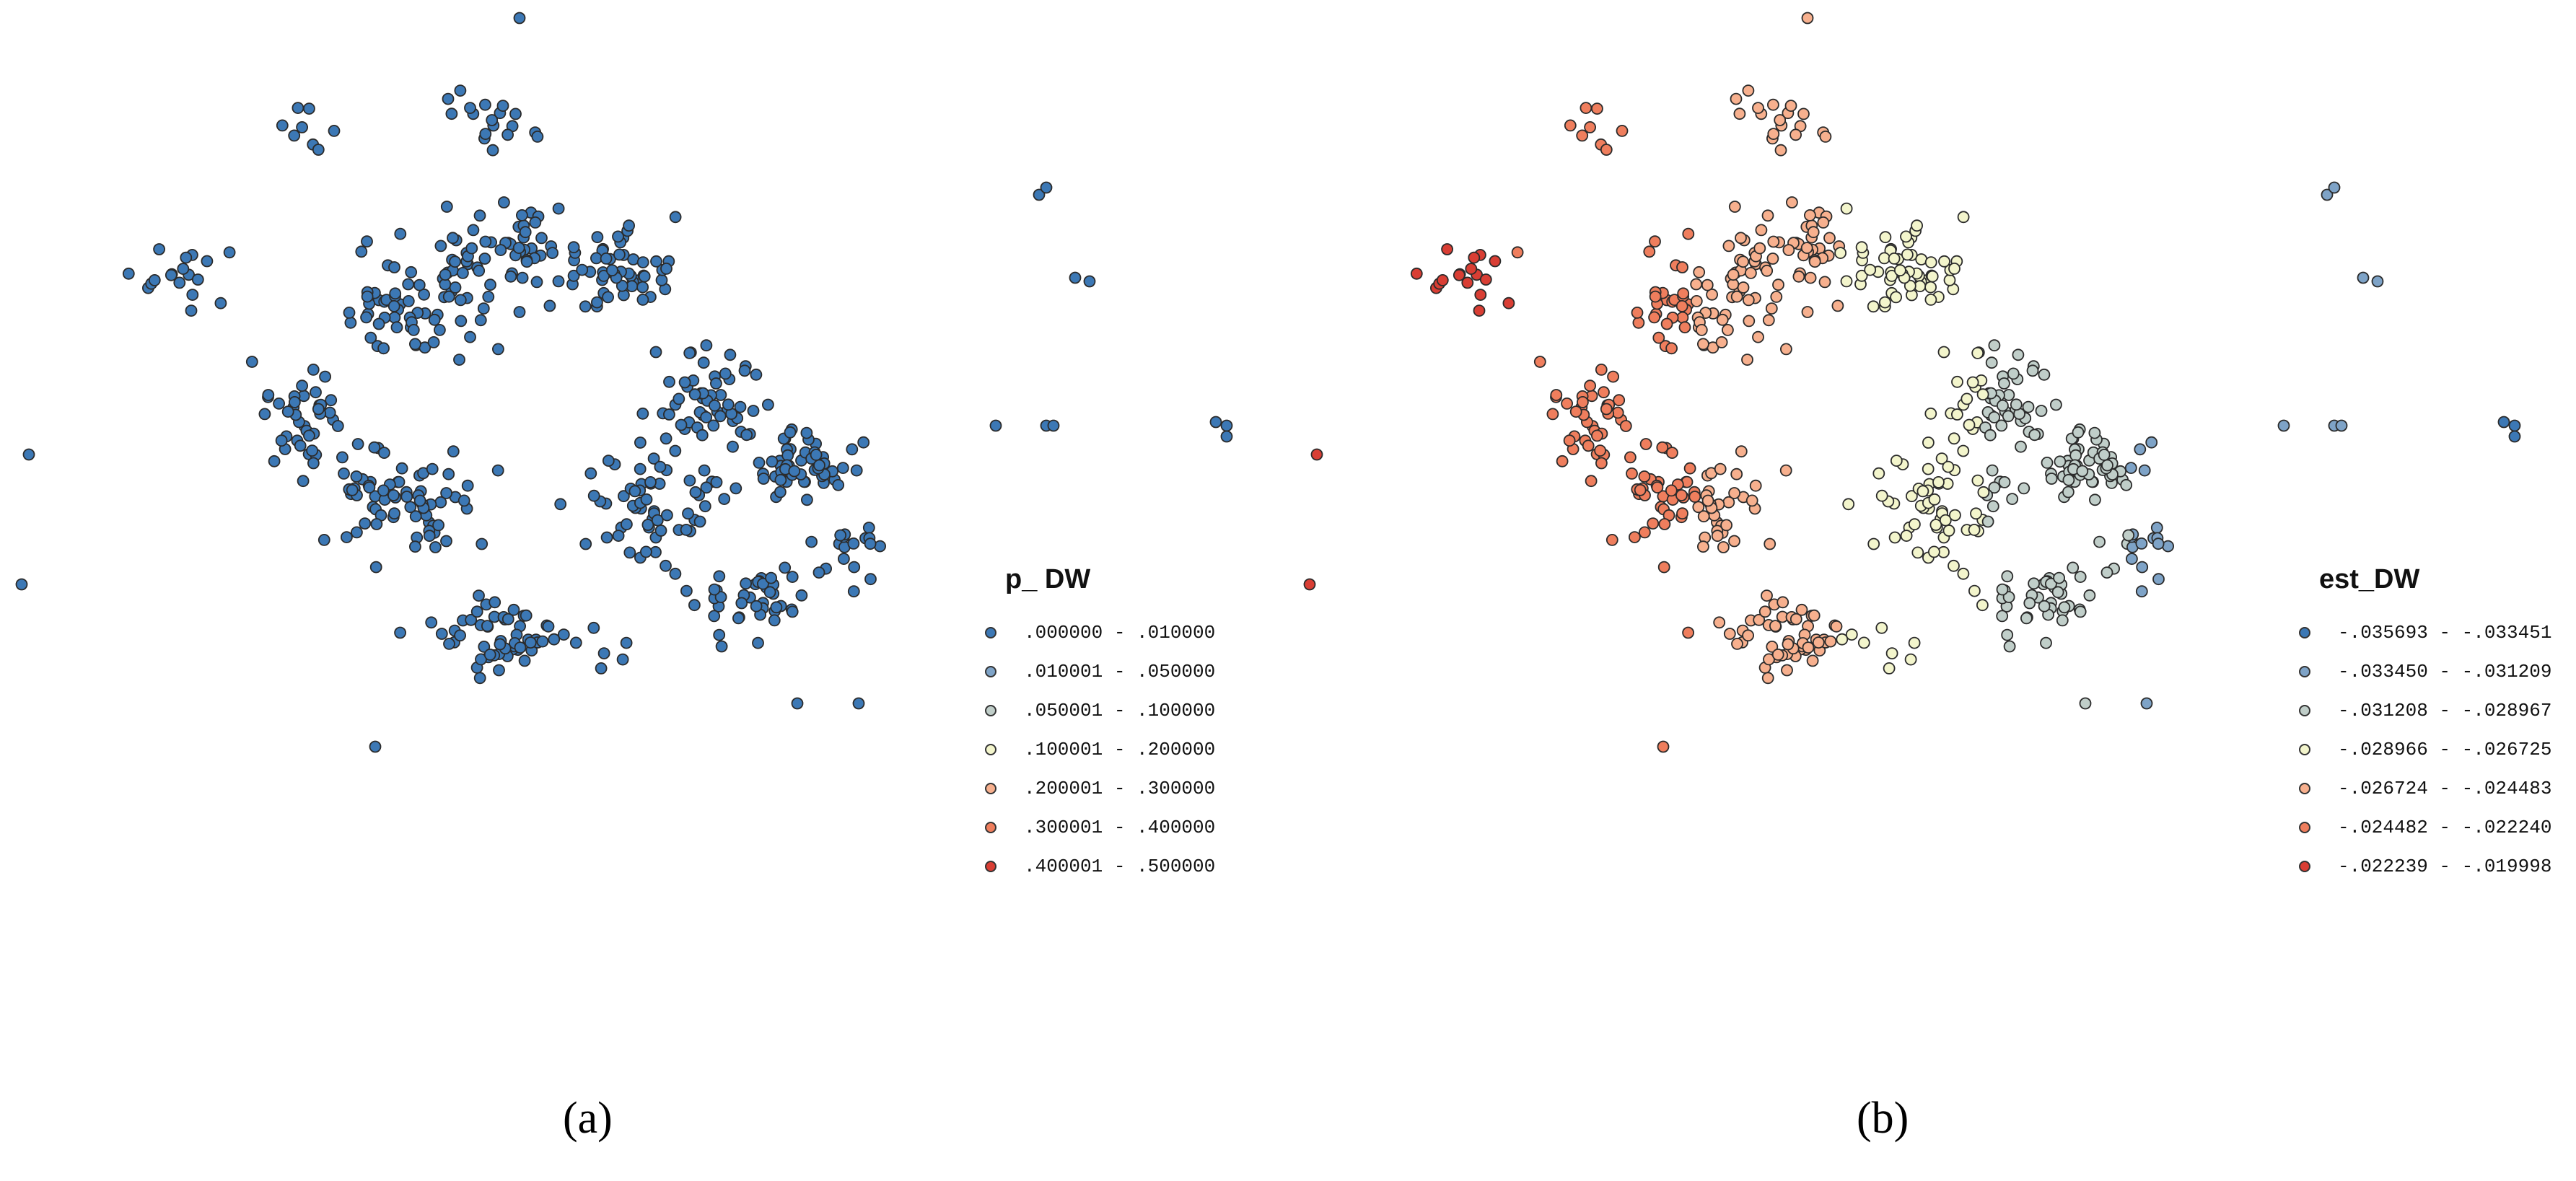  I want to click on panel-caption: (b), so click(1883, 1118).